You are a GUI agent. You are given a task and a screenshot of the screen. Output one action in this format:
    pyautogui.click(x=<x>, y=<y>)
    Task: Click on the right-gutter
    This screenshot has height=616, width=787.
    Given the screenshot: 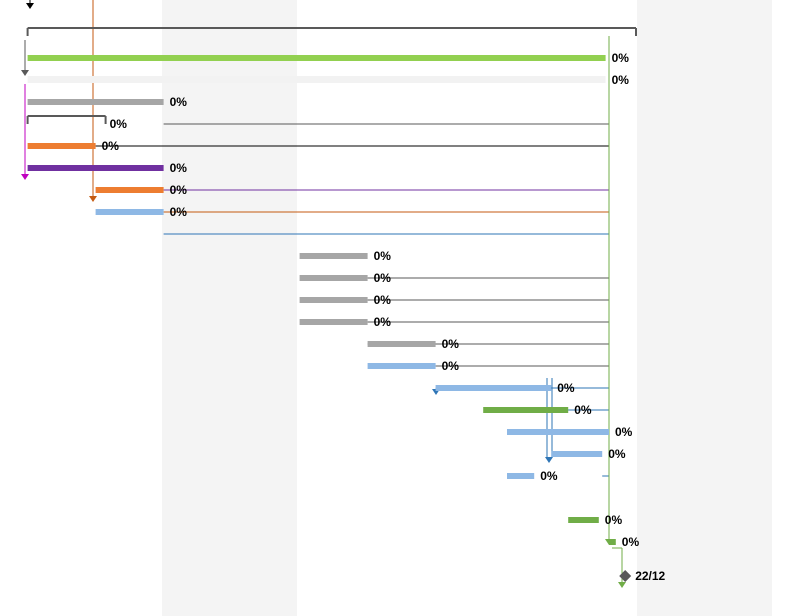 What is the action you would take?
    pyautogui.click(x=779, y=308)
    